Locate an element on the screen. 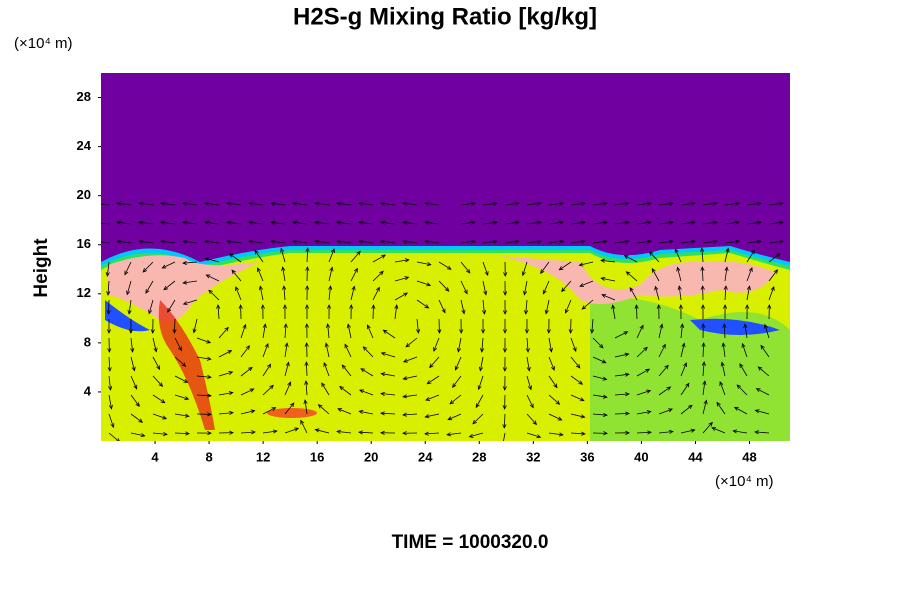 The height and width of the screenshot is (605, 900). y-tick-label: 20 is located at coordinates (84, 194).